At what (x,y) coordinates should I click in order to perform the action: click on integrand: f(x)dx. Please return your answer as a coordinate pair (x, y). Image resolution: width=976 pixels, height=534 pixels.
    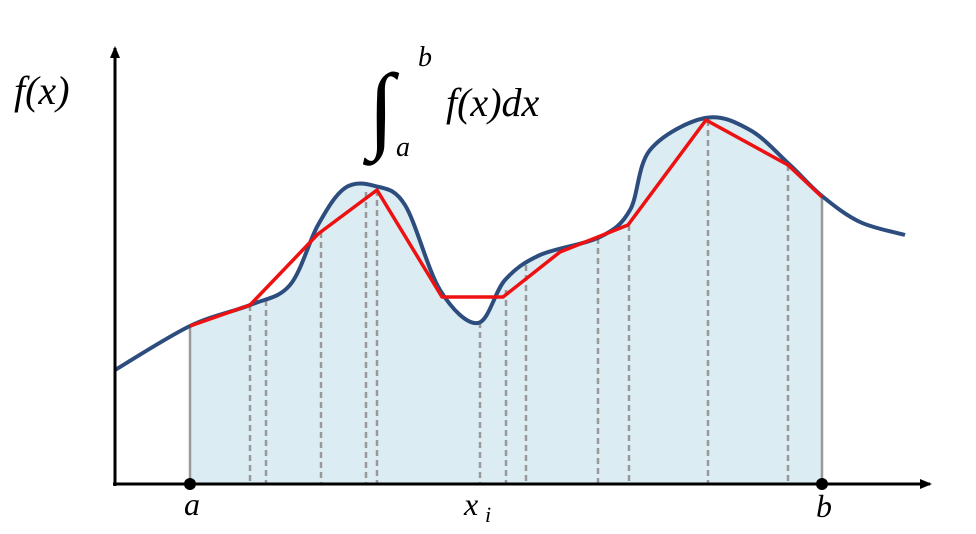
    Looking at the image, I should click on (493, 102).